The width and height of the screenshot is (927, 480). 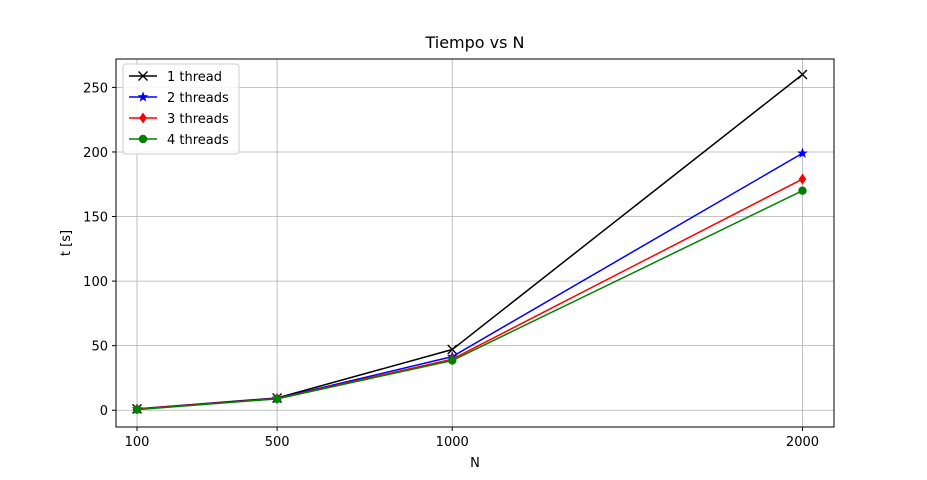 What do you see at coordinates (474, 42) in the screenshot?
I see `chart-title: Tiempo vs N` at bounding box center [474, 42].